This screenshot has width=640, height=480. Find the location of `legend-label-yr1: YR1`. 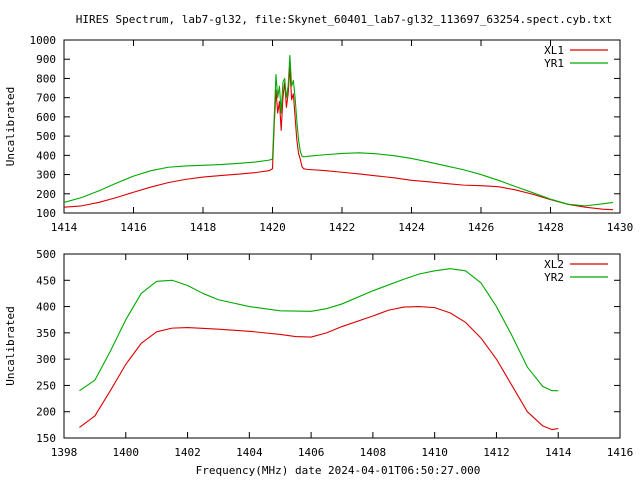

legend-label-yr1: YR1 is located at coordinates (554, 63).